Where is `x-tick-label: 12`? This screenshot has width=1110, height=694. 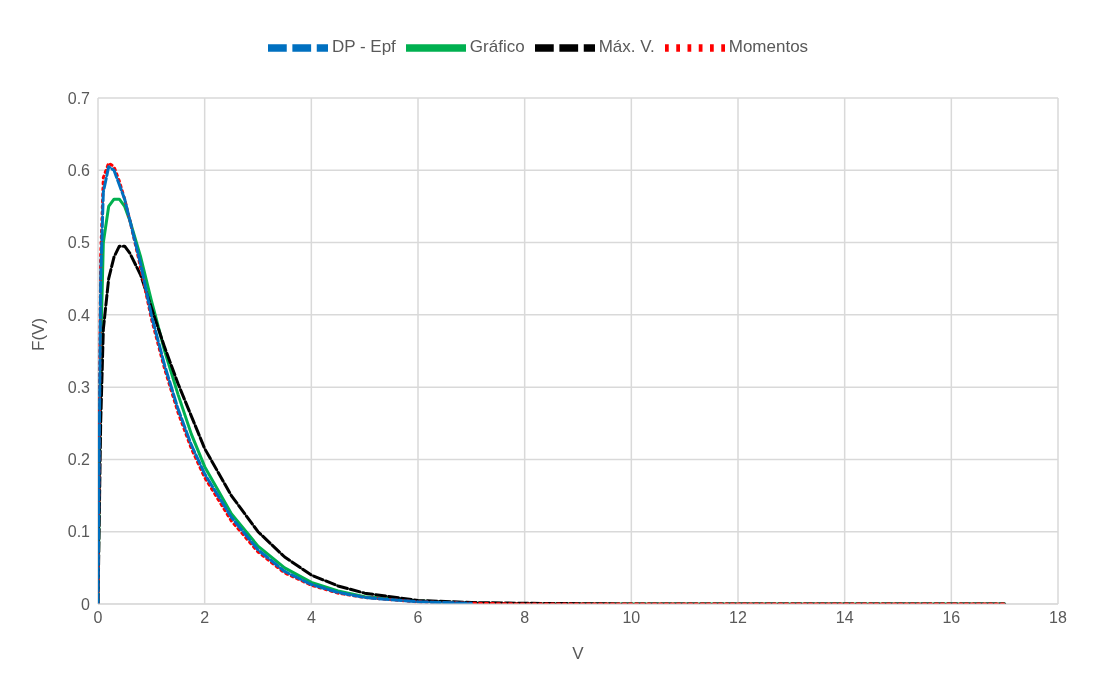
x-tick-label: 12 is located at coordinates (738, 618).